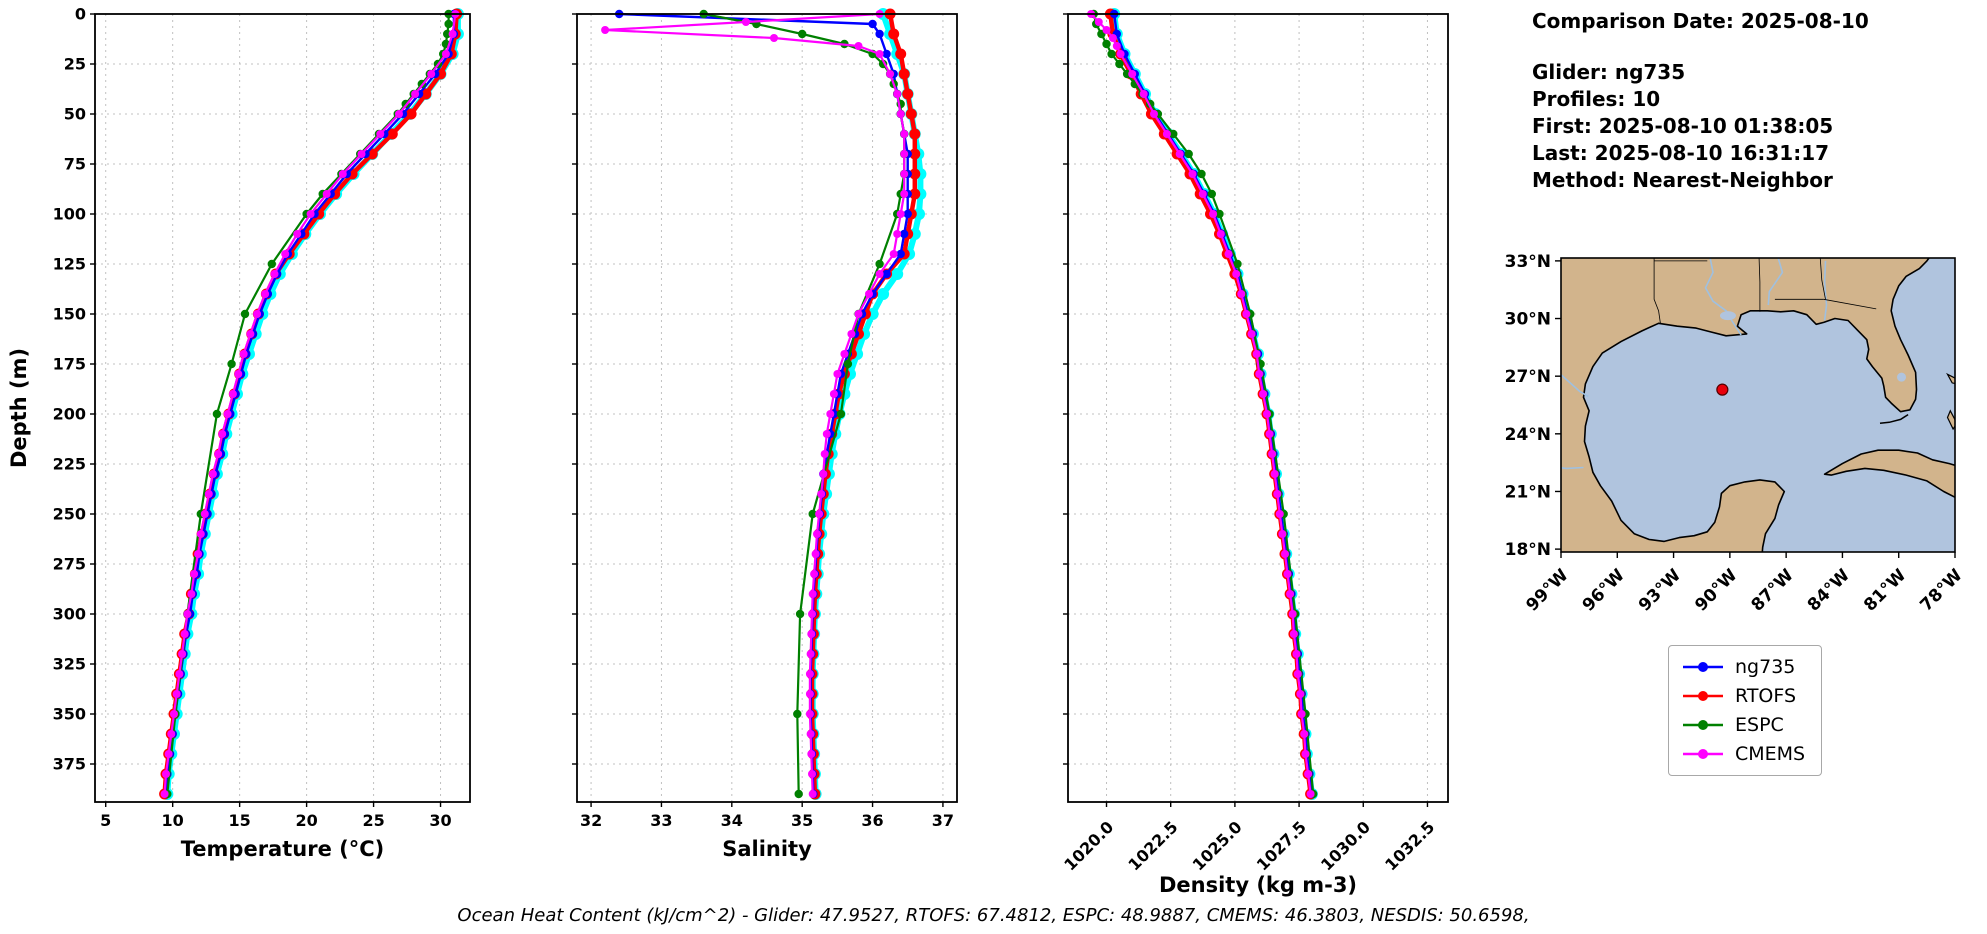  I want to click on svg-text: 50, so click(75, 114).